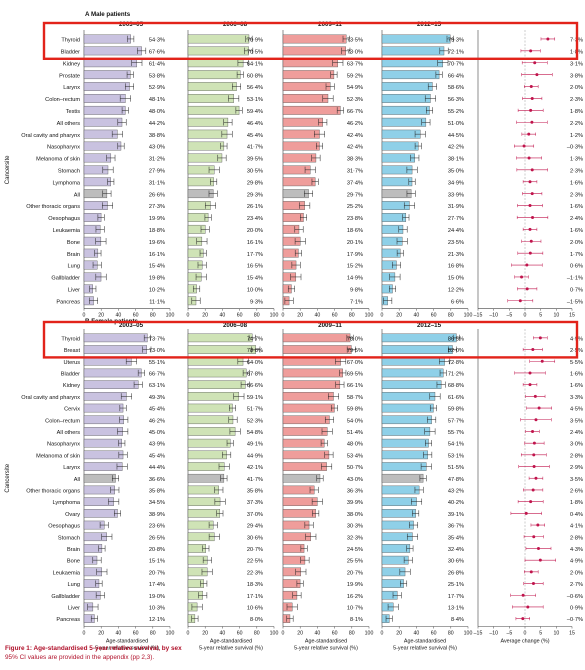 The height and width of the screenshot is (670, 585). I want to click on value-label: 23·5%, so click(456, 243).